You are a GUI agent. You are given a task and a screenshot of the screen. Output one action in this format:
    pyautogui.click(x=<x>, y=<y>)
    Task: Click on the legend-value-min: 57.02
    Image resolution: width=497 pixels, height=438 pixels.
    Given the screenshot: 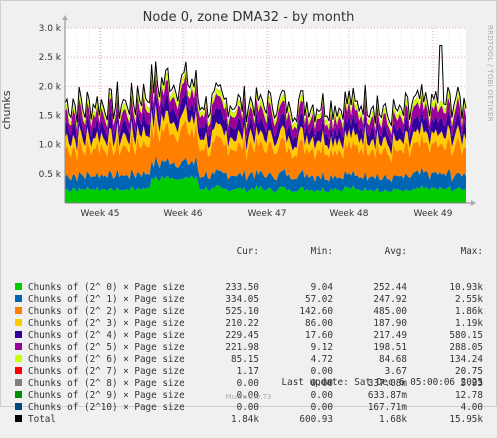 What is the action you would take?
    pyautogui.click(x=319, y=299)
    